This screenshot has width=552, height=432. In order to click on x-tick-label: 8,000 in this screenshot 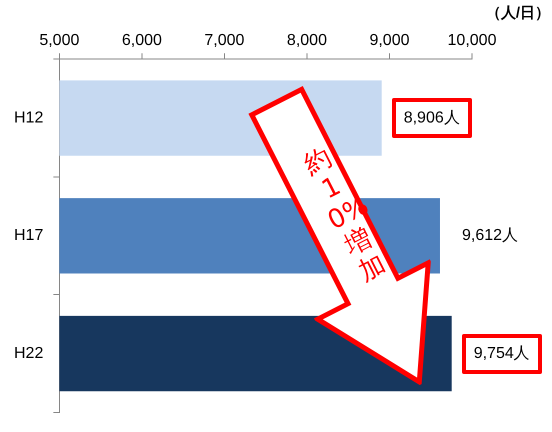, I will do `click(307, 41)`.